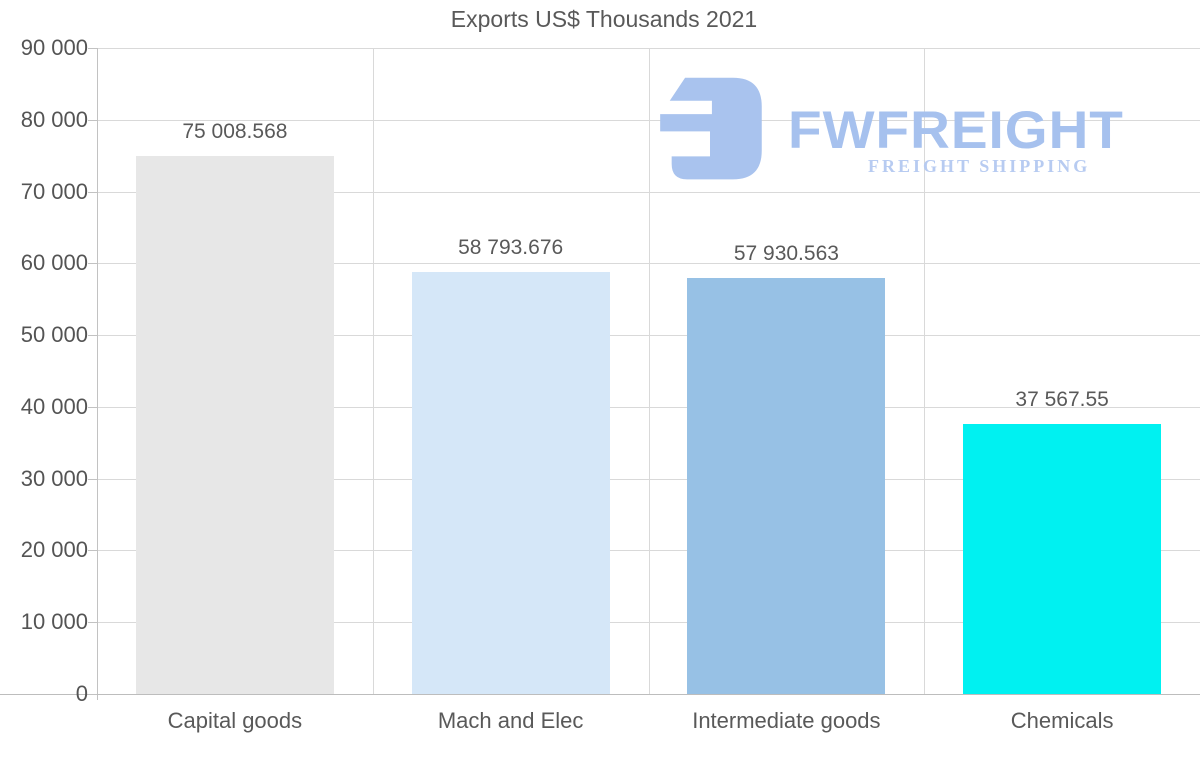 This screenshot has width=1200, height=763. Describe the element at coordinates (786, 720) in the screenshot. I see `x-category-label-intermediate-goods: Intermediate goods` at that location.